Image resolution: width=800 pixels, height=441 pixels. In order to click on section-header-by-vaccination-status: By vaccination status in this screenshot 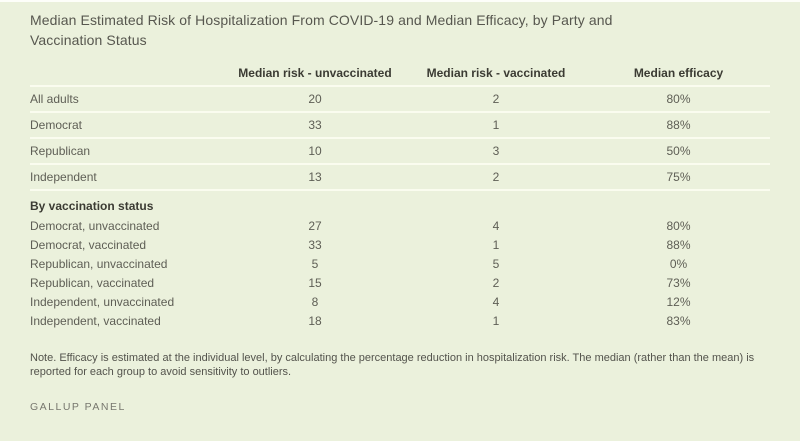, I will do `click(92, 206)`.